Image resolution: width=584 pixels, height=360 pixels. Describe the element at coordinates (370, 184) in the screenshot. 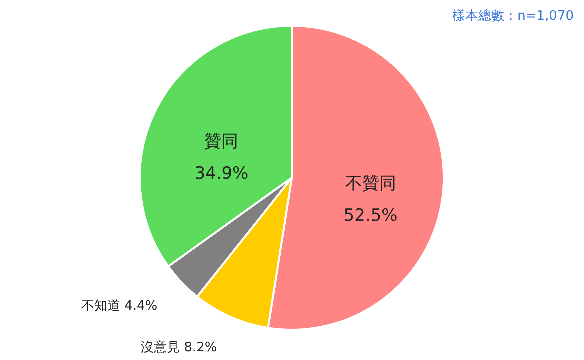

I see `slice-label: 不贊同` at that location.